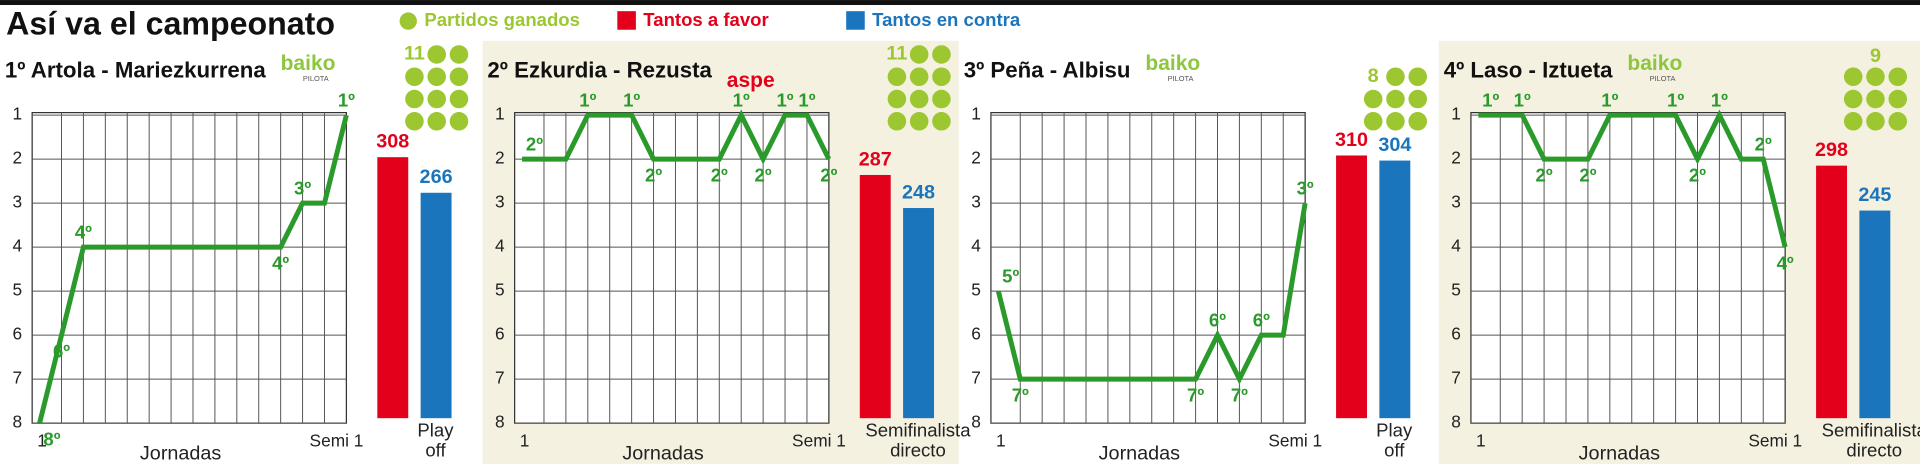 The width and height of the screenshot is (1920, 464). What do you see at coordinates (976, 114) in the screenshot?
I see `y-tick-label: 1` at bounding box center [976, 114].